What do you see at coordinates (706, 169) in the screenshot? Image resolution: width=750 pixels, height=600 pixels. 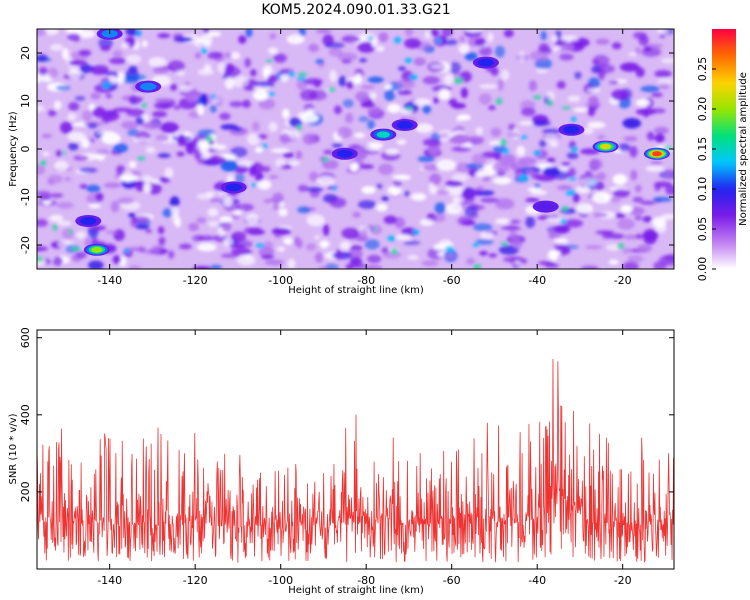 I see `colorbar-ticks: 0.00 0.05 0.10 0.15 0.20 0.25` at bounding box center [706, 169].